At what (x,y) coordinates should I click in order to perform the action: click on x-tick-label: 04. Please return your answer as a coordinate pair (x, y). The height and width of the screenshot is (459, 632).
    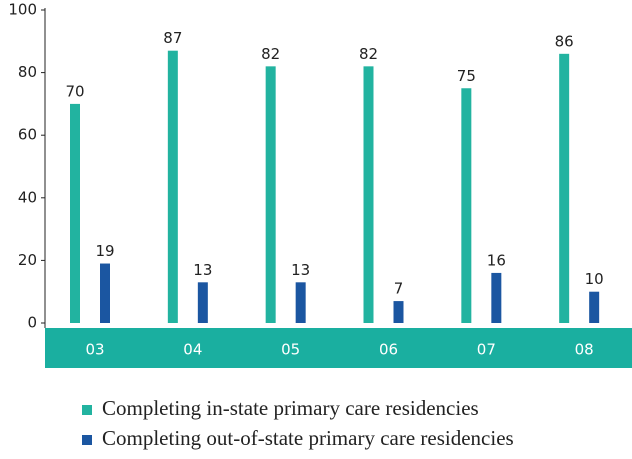
    Looking at the image, I should click on (192, 350).